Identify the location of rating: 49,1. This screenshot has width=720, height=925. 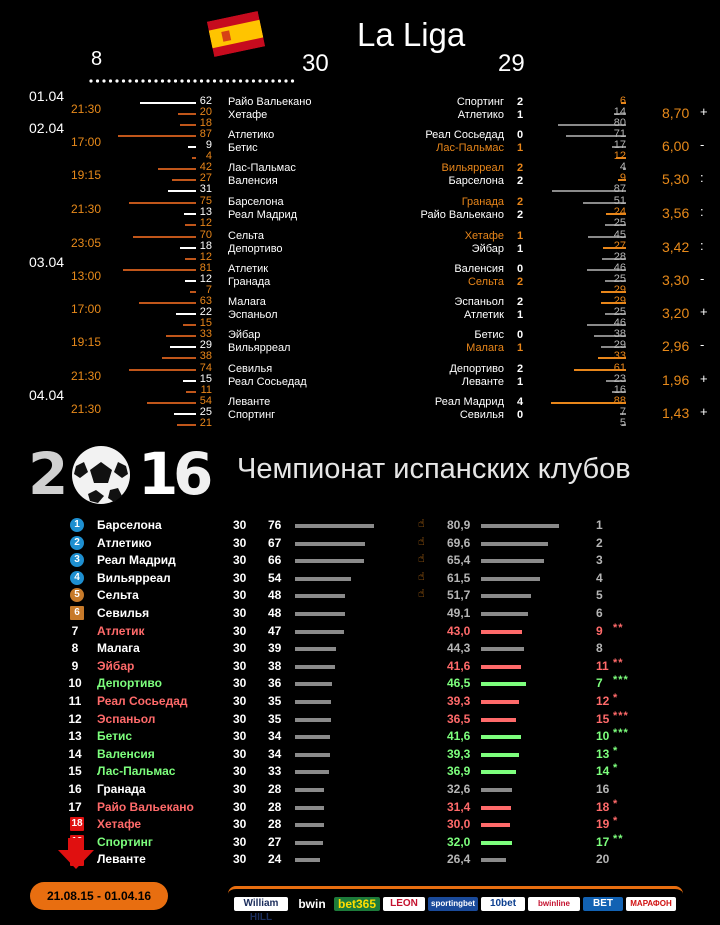
(459, 613).